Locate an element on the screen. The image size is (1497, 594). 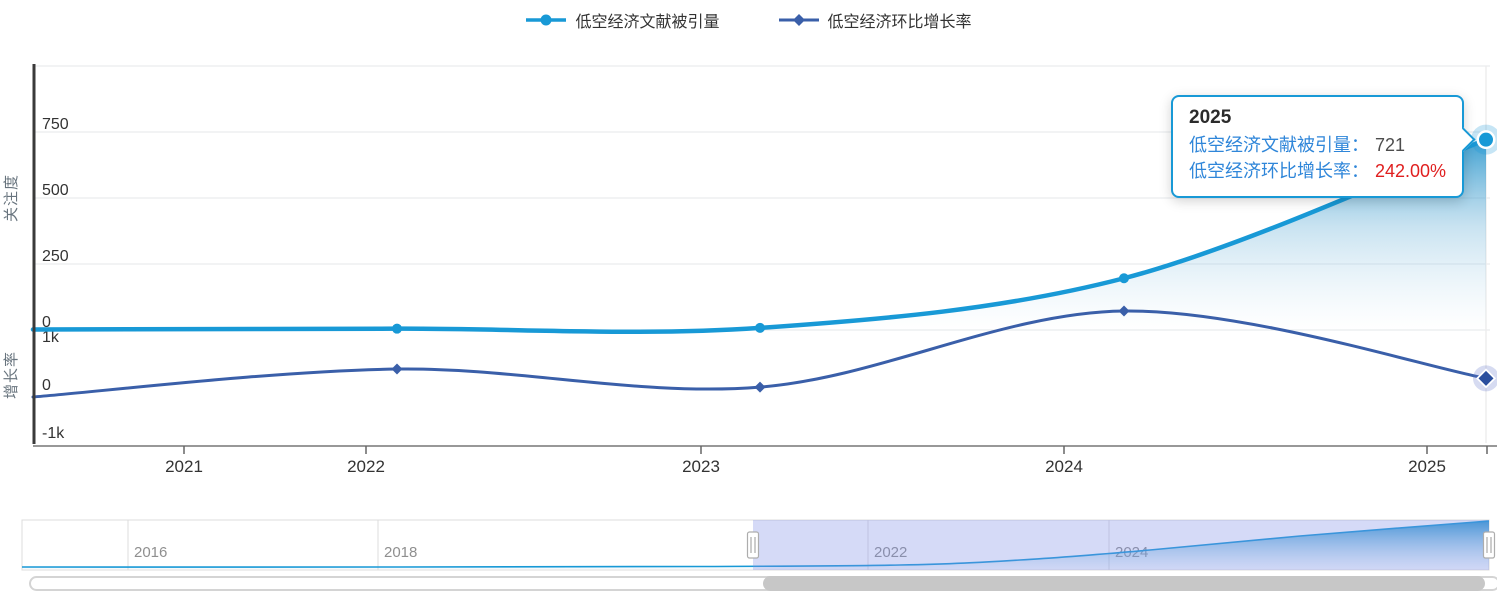
legend-label: 低空经济文献被引量 is located at coordinates (647, 22).